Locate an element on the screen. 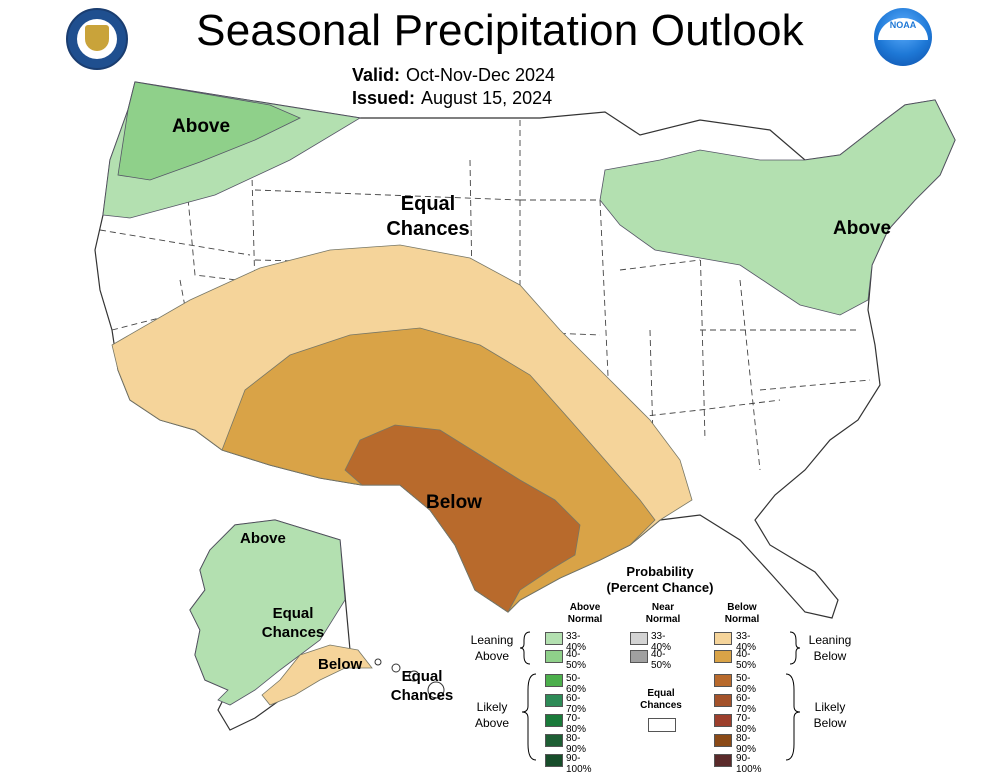 This screenshot has height=775, width=1000. legend-title-2: (Percent Chance) is located at coordinates (660, 587).